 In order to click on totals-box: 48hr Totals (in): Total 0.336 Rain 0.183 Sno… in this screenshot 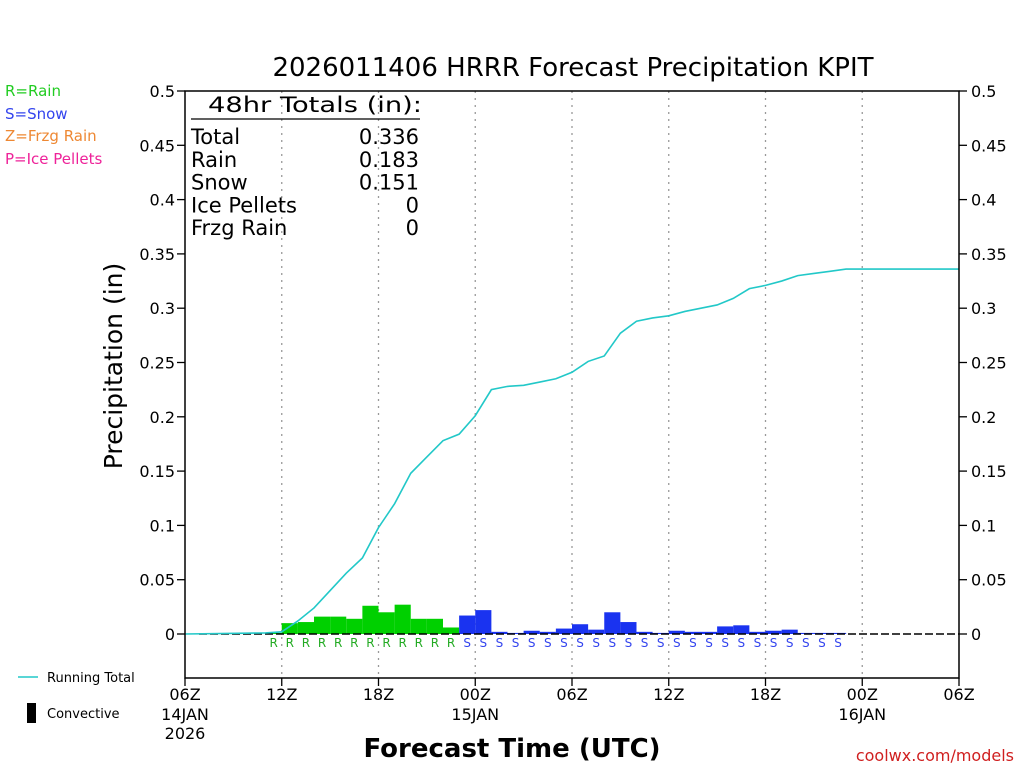, I will do `click(306, 166)`.